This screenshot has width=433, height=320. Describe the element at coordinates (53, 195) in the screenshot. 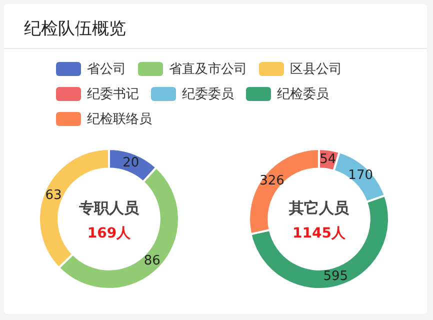

I see `data-label: 63` at that location.